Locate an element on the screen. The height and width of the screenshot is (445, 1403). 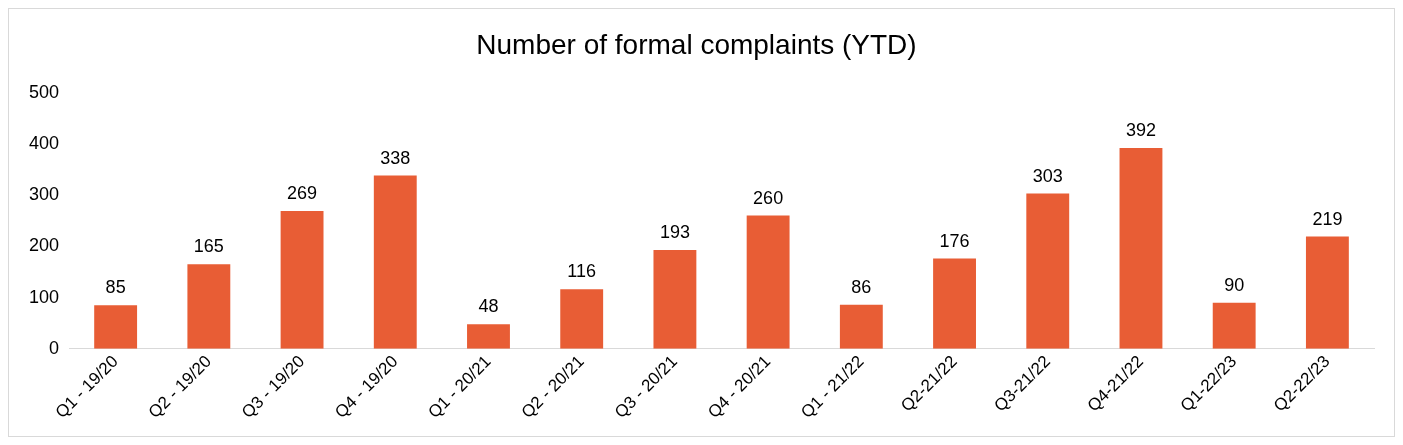
data-label: 176 is located at coordinates (954, 240).